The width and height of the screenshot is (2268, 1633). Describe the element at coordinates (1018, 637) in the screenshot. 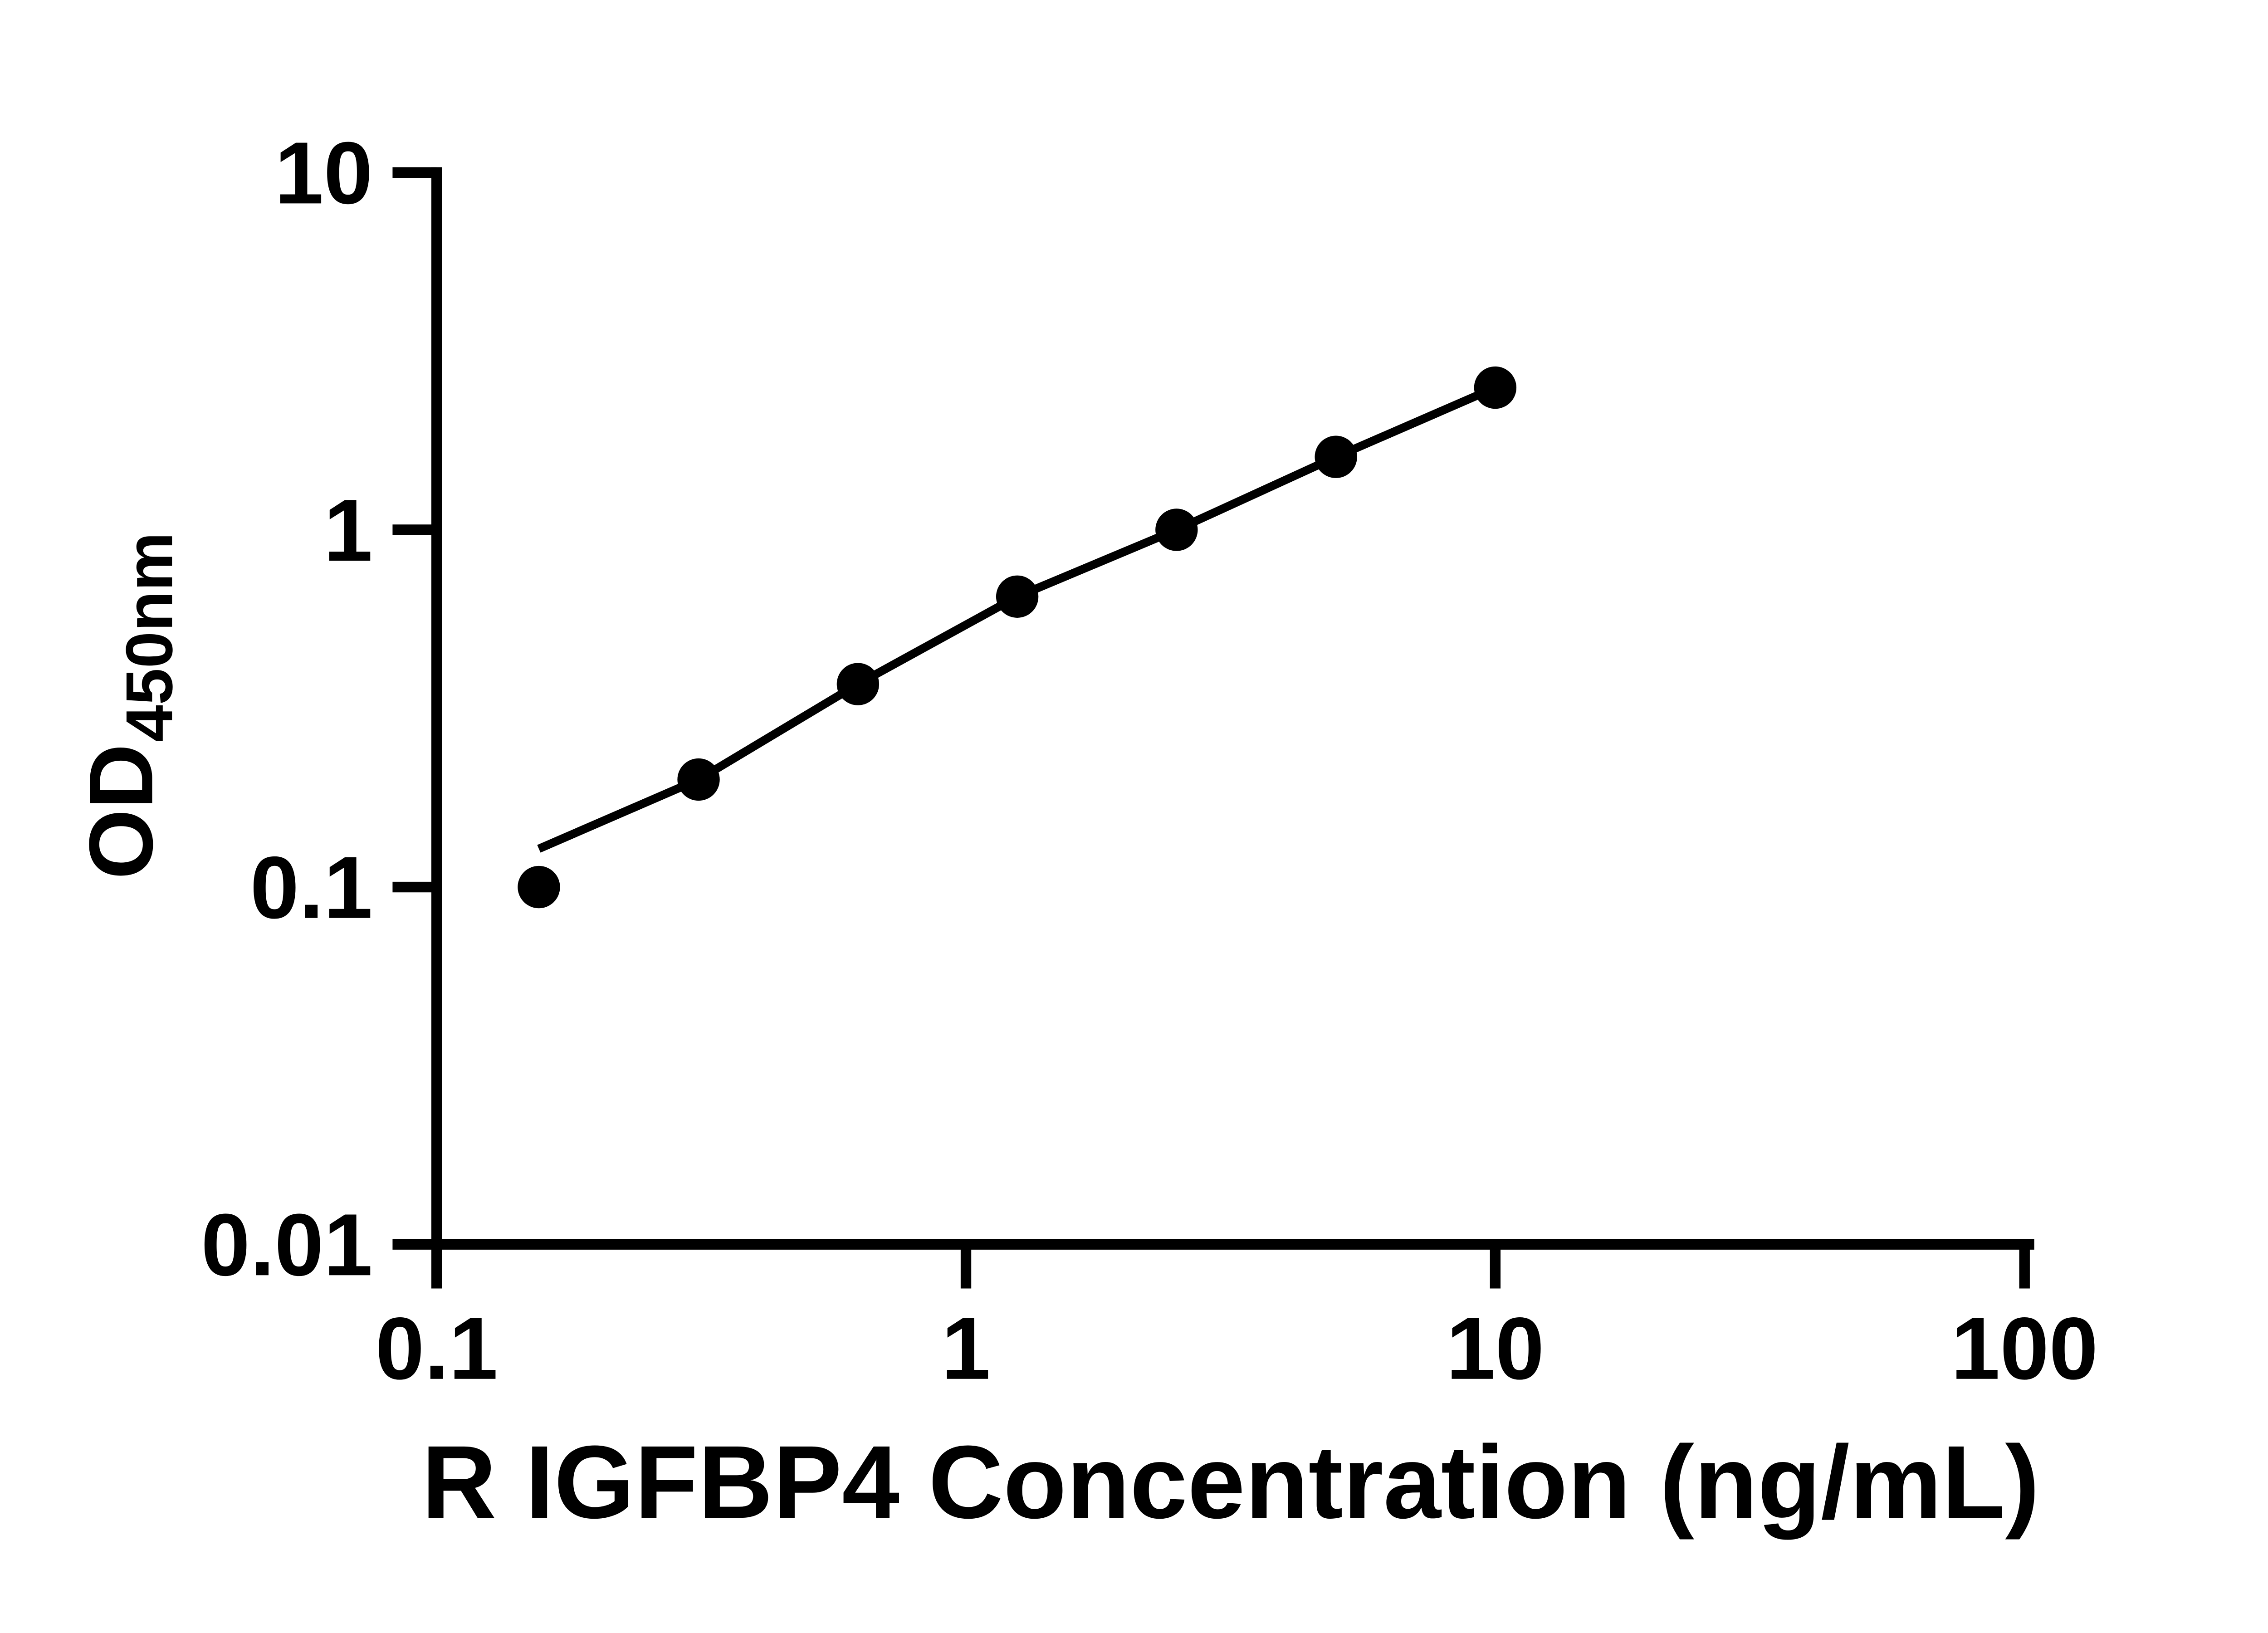

I see `points-layer` at that location.